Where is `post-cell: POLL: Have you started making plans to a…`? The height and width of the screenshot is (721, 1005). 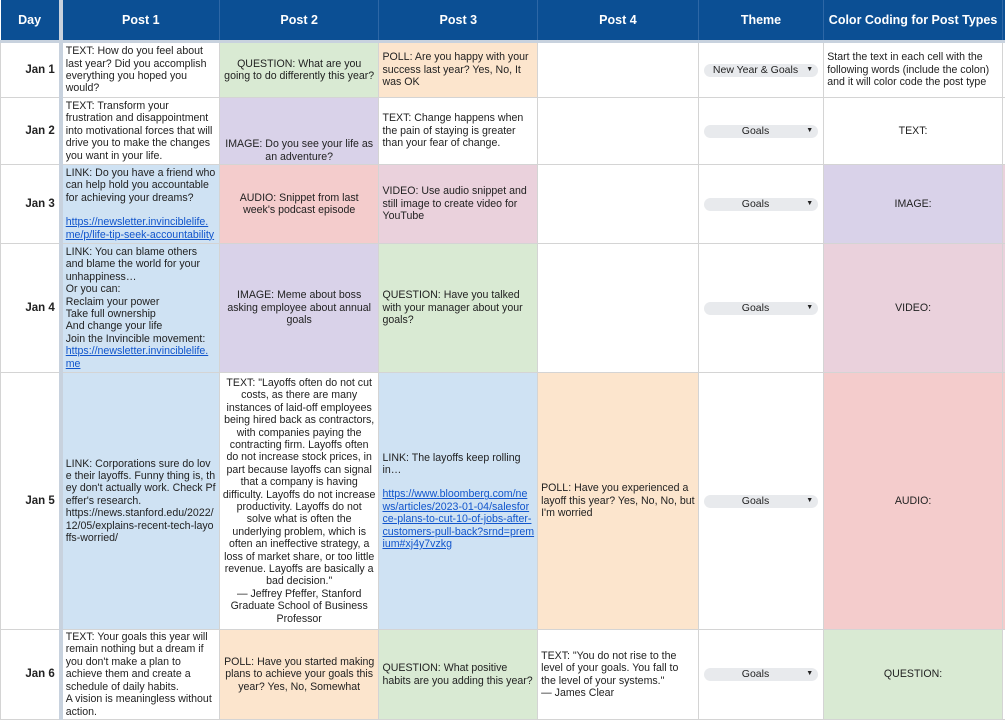 post-cell: POLL: Have you started making plans to a… is located at coordinates (299, 674).